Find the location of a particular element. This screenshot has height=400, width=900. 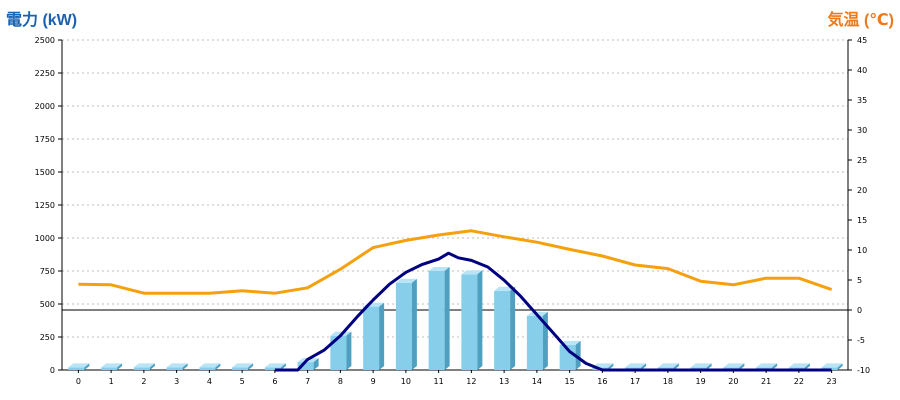

x-tick-label: 5 is located at coordinates (242, 381).